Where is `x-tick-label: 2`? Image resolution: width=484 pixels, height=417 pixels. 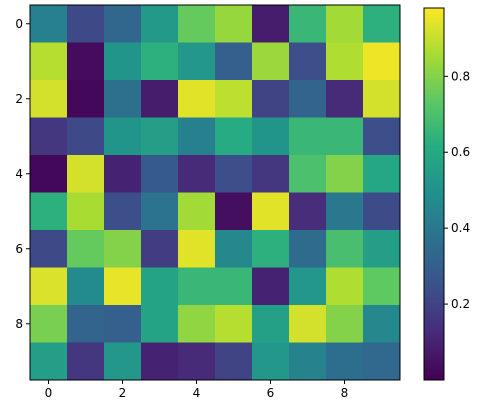 x-tick-label: 2 is located at coordinates (123, 393).